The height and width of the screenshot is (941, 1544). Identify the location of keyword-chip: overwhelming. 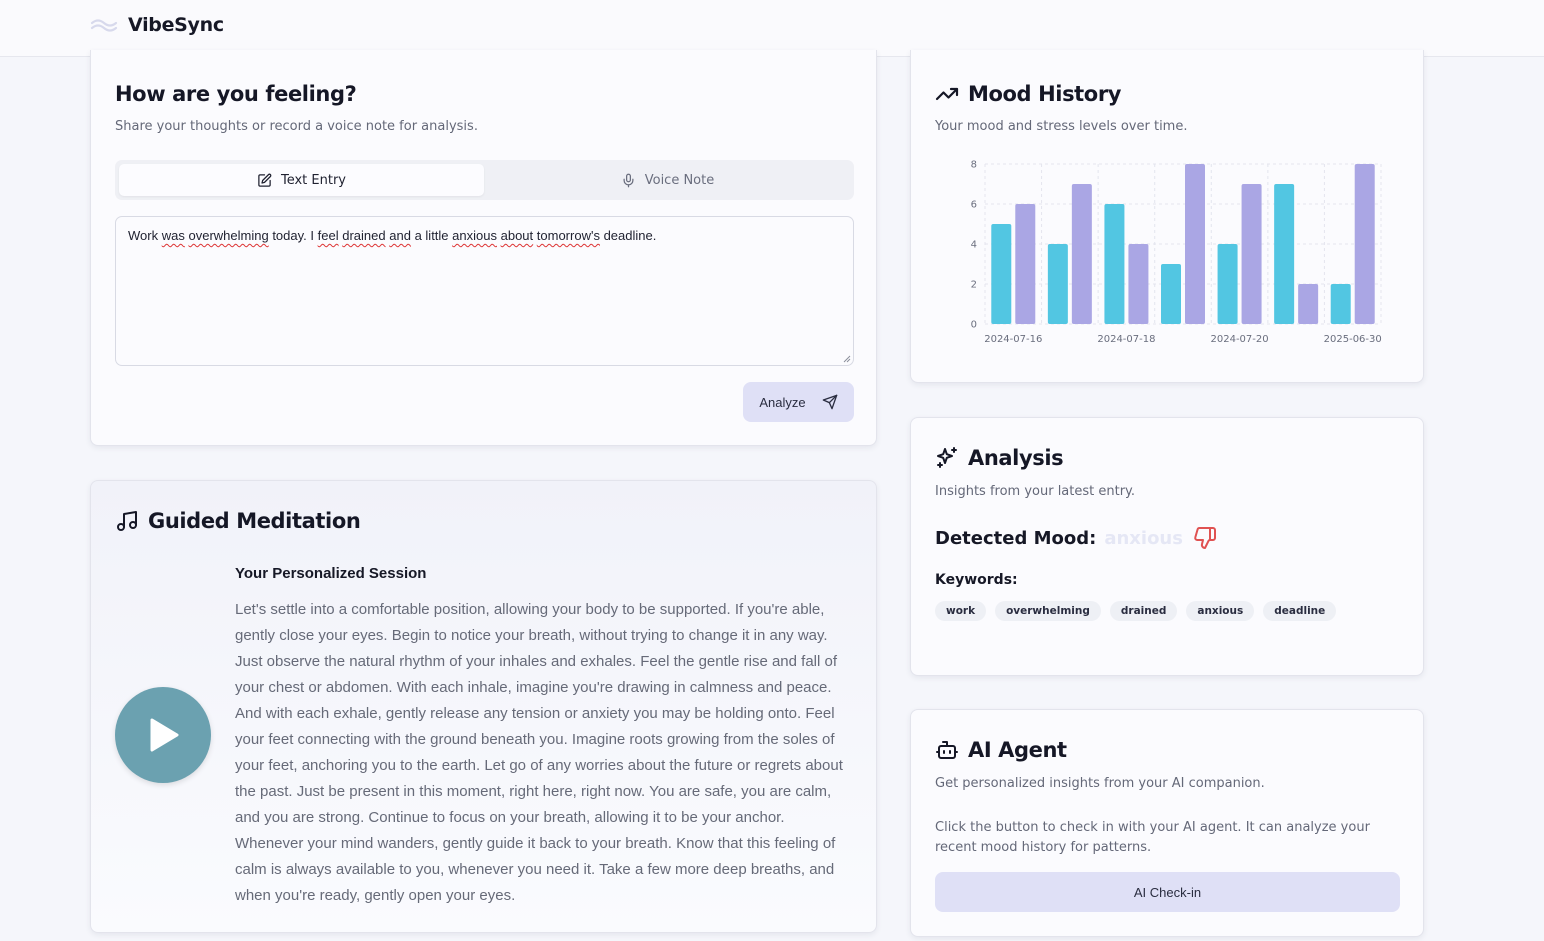
(1048, 611).